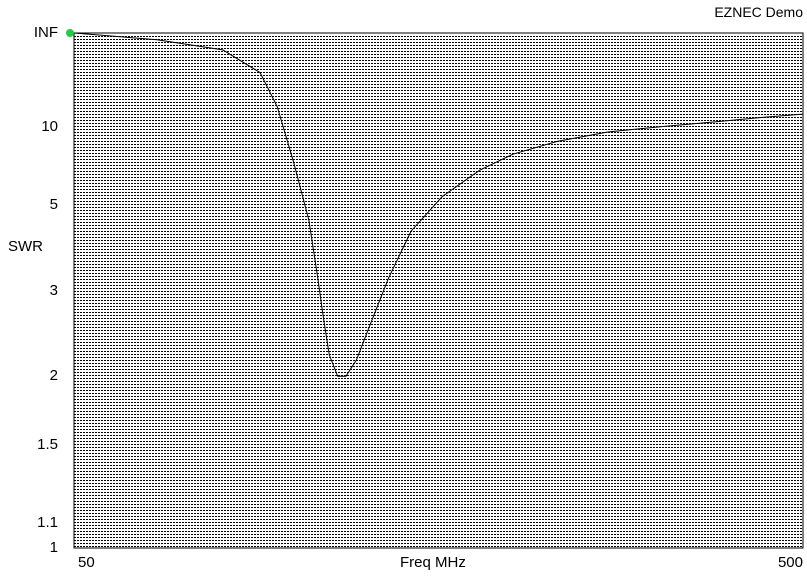 The height and width of the screenshot is (577, 807). Describe the element at coordinates (53, 376) in the screenshot. I see `y-tick-label: 2` at that location.